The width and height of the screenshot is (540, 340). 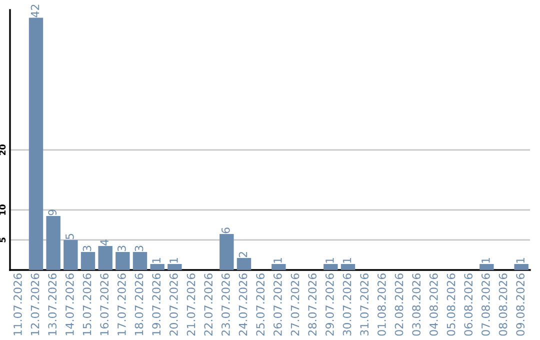 I want to click on x-tick-label: 22.07.2026, so click(x=208, y=304).